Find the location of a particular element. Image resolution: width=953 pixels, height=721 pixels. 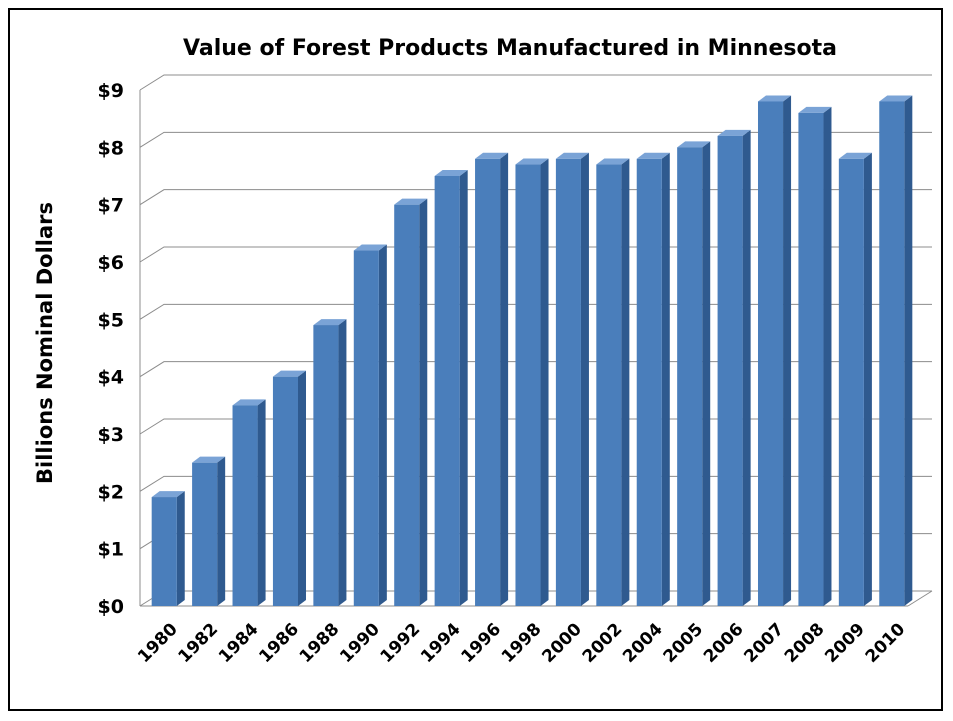

x-tick-label: 2005 is located at coordinates (684, 643).